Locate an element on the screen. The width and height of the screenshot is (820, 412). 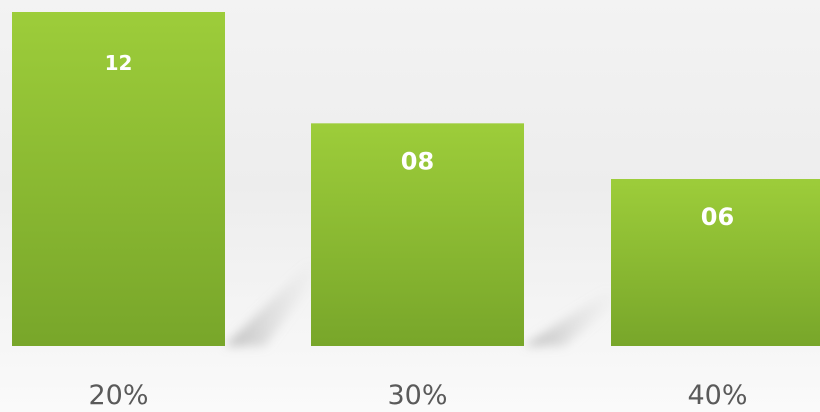
category-labels-group: 20% 30% 40% is located at coordinates (417, 395).